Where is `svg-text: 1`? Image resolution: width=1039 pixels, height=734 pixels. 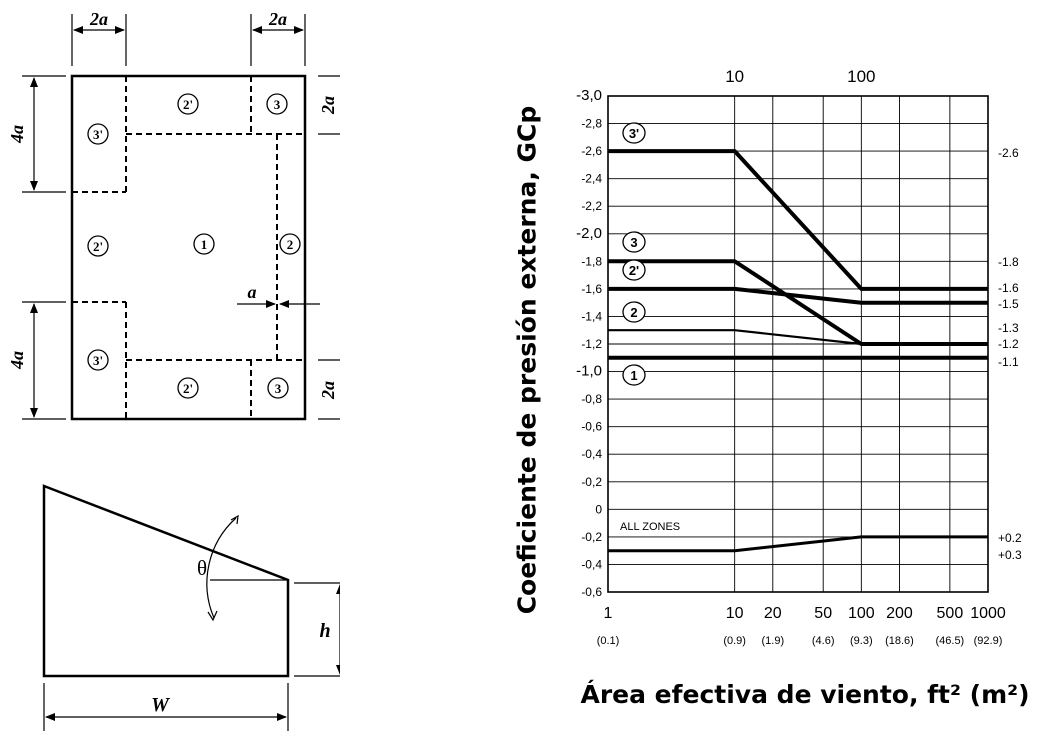
svg-text: 1 is located at coordinates (204, 244).